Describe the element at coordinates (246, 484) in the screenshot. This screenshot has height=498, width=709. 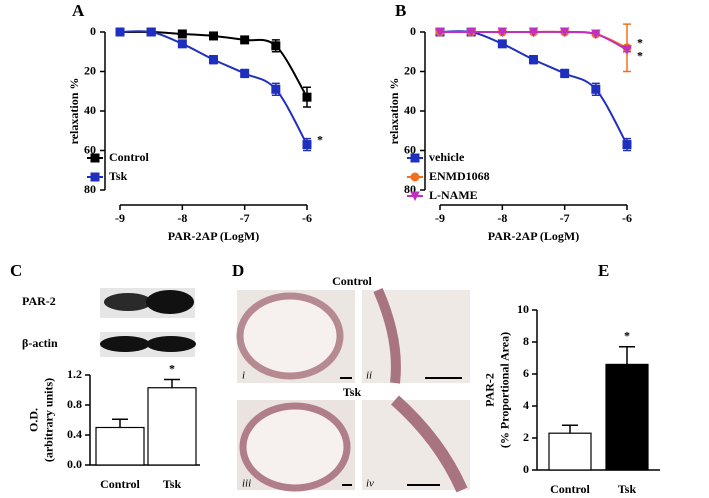
I see `image-label: iii` at that location.